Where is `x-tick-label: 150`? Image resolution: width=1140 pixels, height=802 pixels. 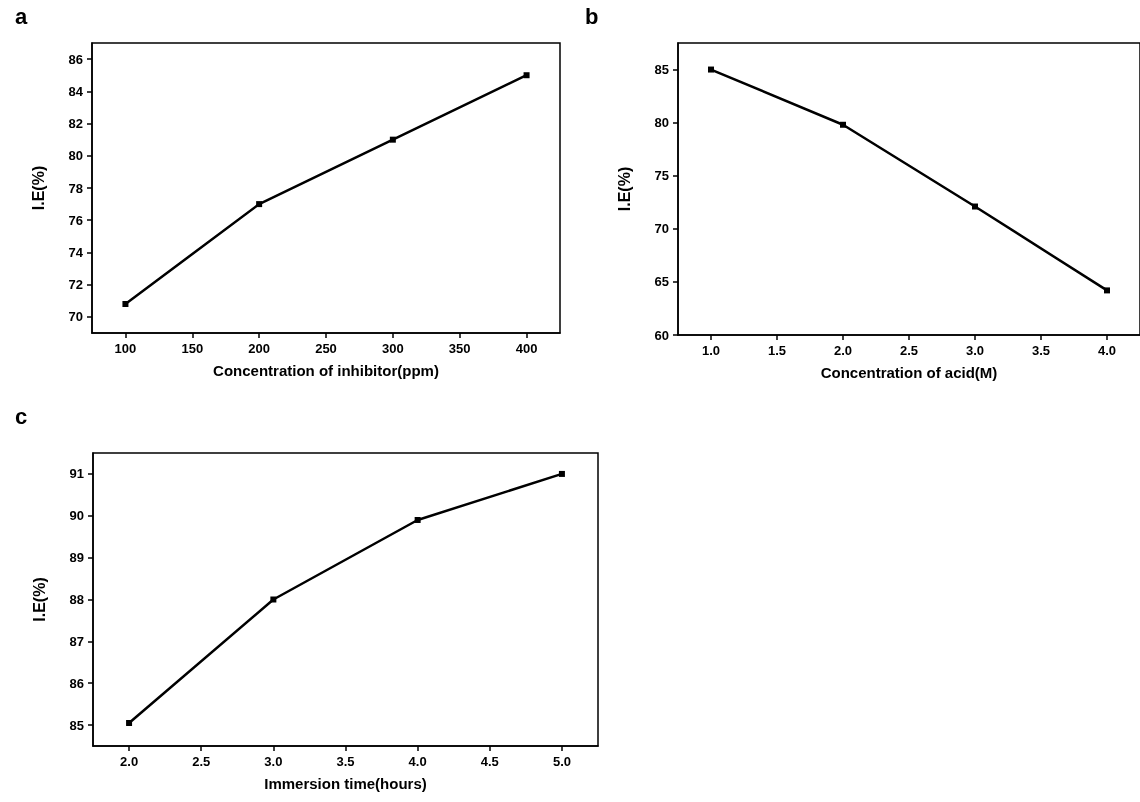 x-tick-label: 150 is located at coordinates (192, 348).